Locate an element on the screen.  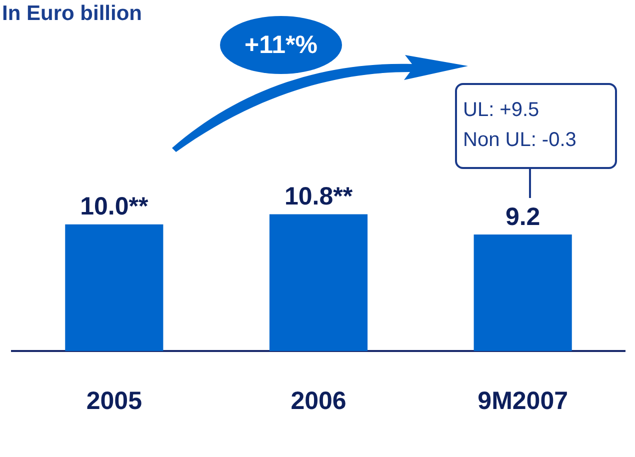
x-tick-label: 9M2007 is located at coordinates (523, 400).